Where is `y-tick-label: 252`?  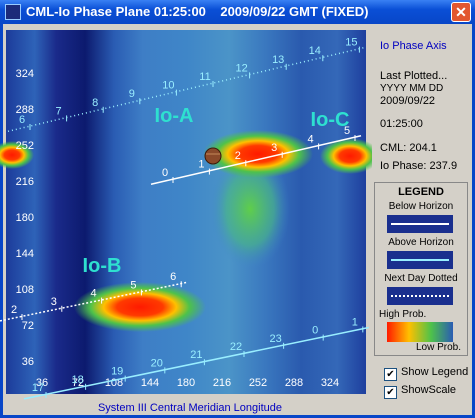 y-tick-label: 252 is located at coordinates (25, 146).